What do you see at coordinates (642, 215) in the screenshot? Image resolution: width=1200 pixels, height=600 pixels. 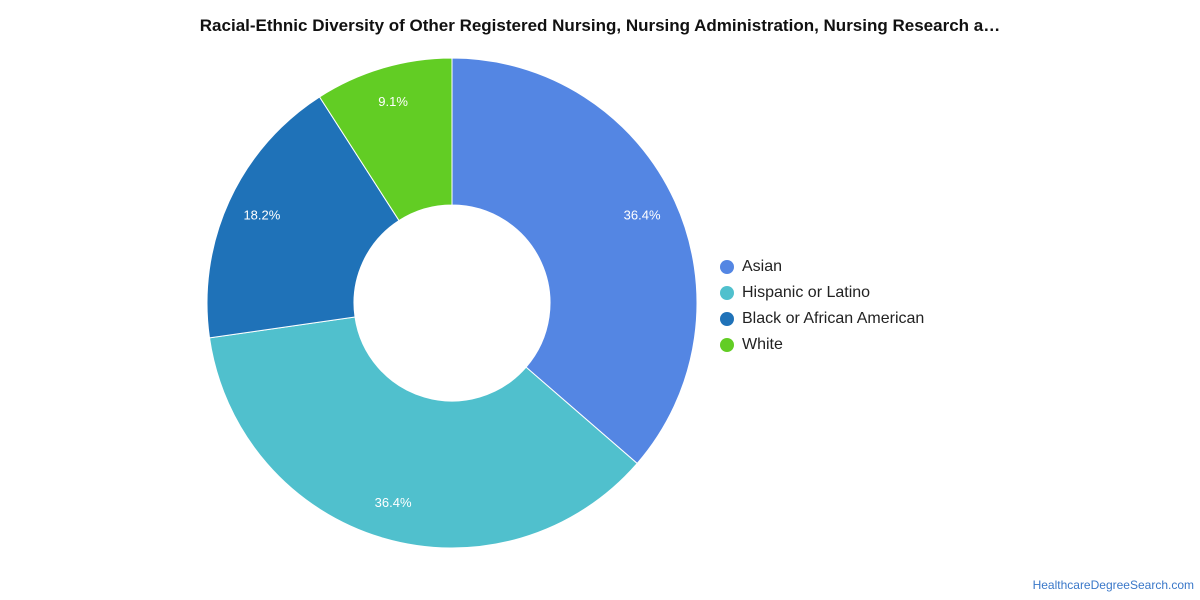 I see `data-label-asian: 36.4%` at bounding box center [642, 215].